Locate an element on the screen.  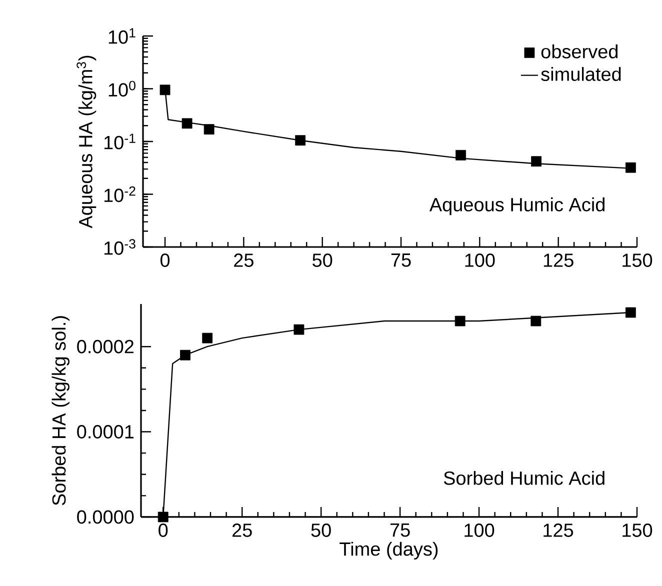
y-tick-label: 0.0000 is located at coordinates (105, 517).